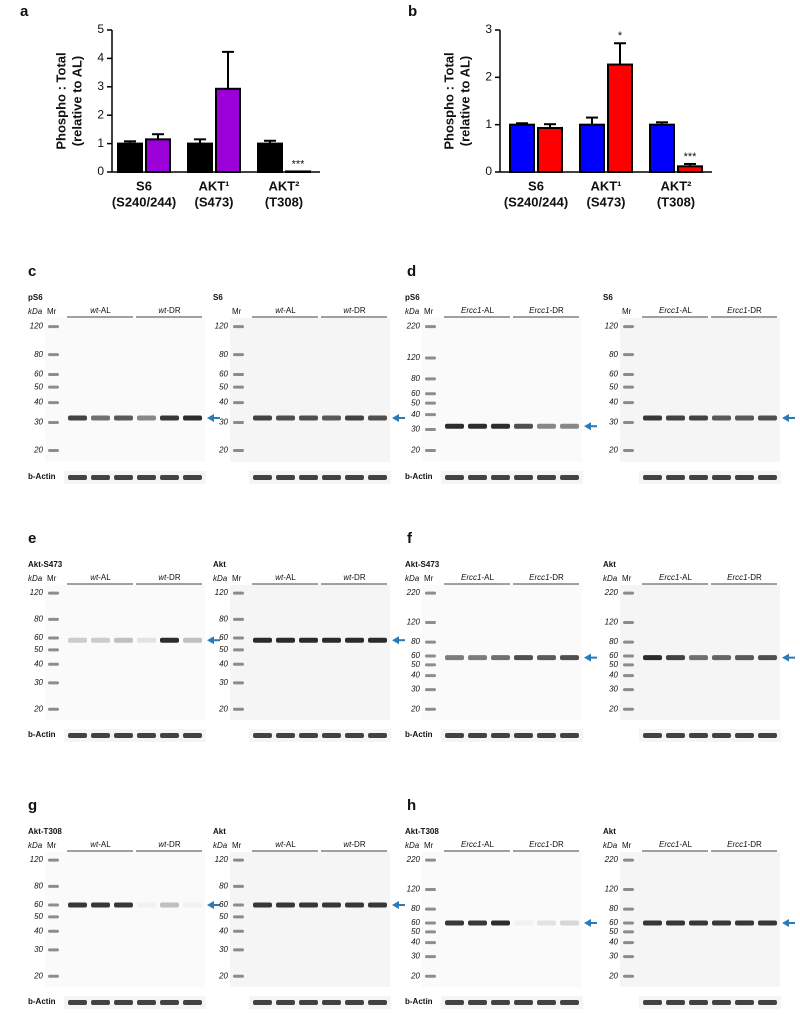 This screenshot has height=1015, width=800. I want to click on marker-label: 120, so click(37, 592).